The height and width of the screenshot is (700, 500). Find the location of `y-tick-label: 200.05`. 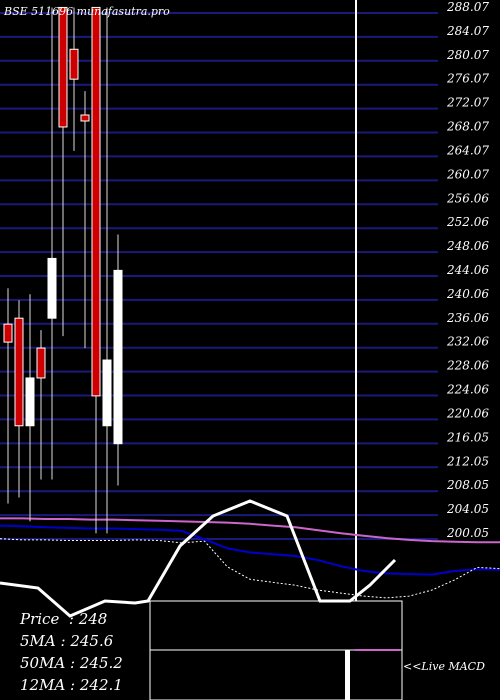

y-tick-label: 200.05 is located at coordinates (467, 533).